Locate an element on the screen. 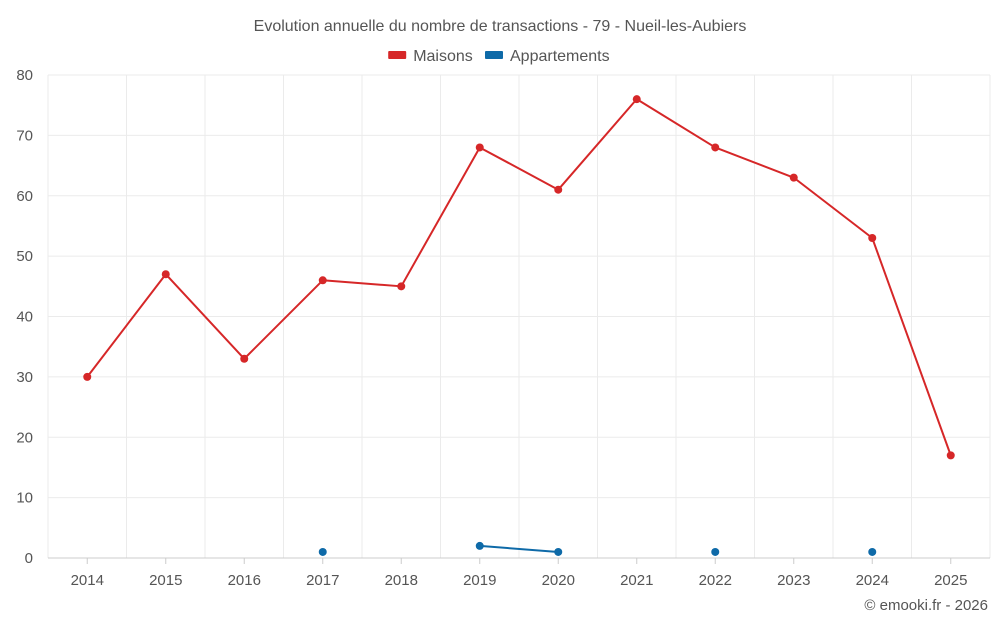  data-point-appartements-2020 is located at coordinates (558, 551).